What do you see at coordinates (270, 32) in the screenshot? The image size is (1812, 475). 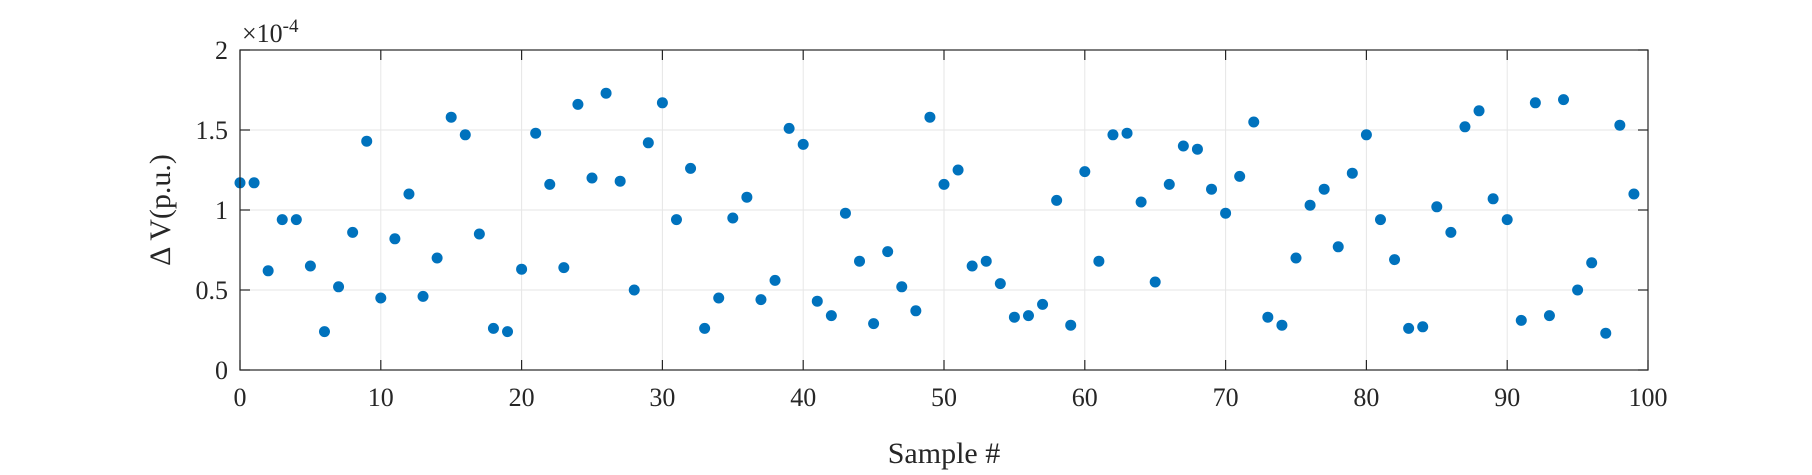 I see `y-exponent-label: ×10⁻⁴` at bounding box center [270, 32].